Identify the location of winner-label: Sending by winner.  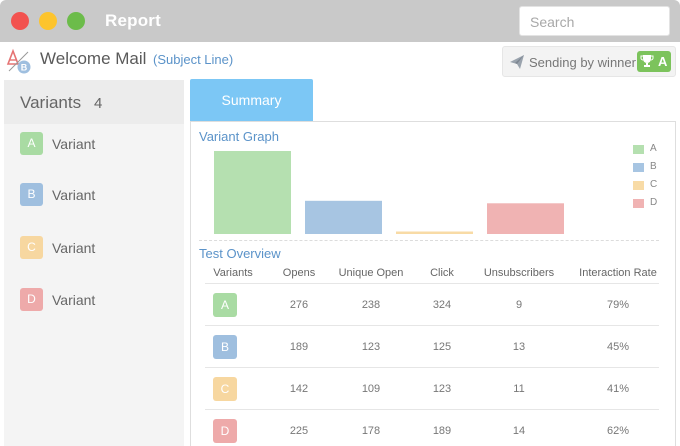
(582, 62).